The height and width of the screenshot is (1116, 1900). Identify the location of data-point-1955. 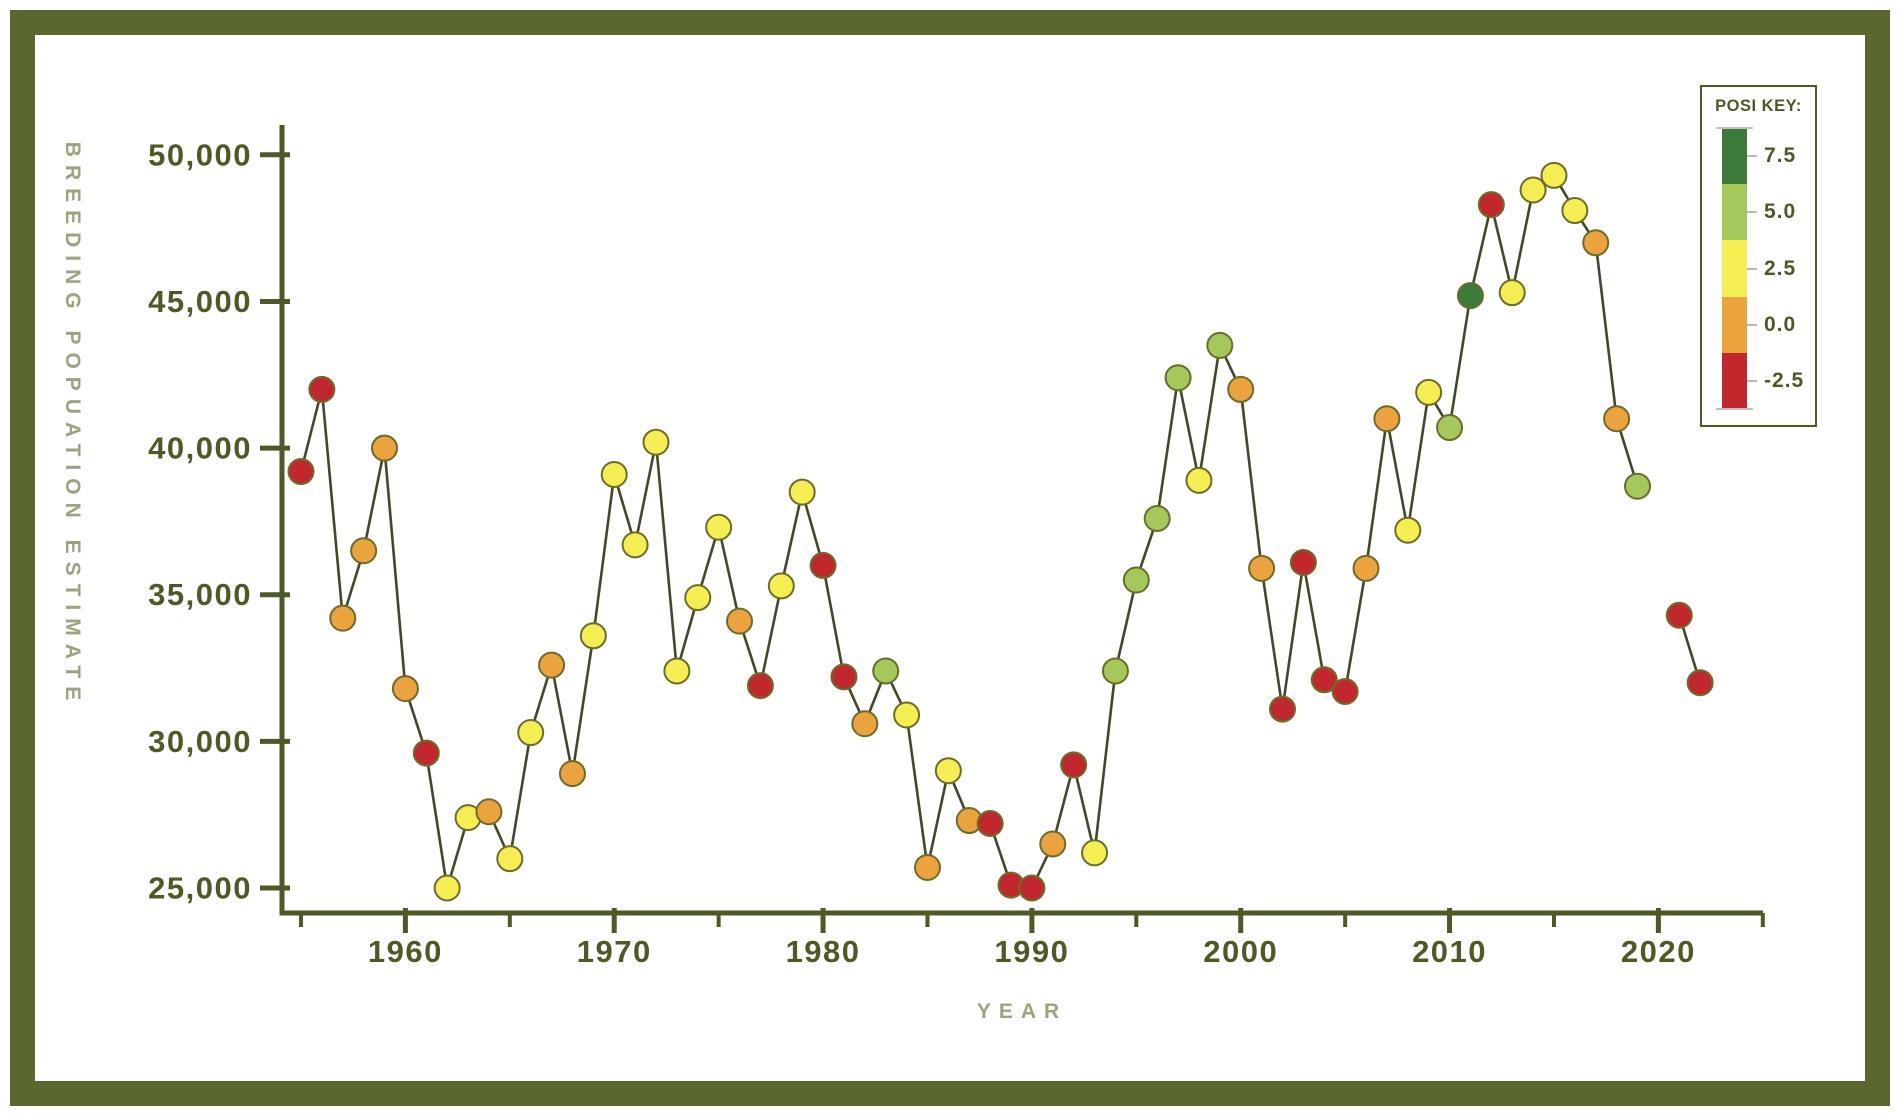
(301, 472).